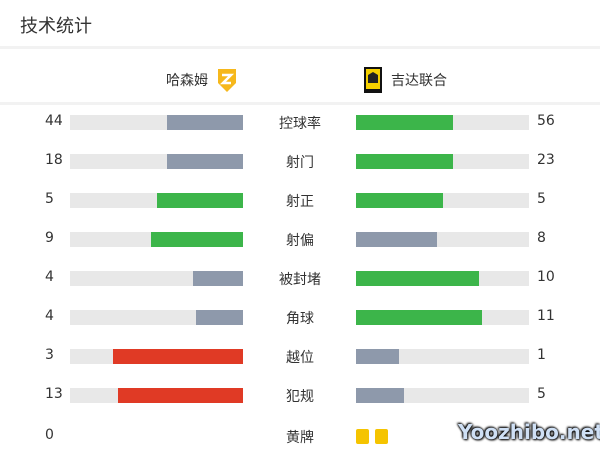 The image size is (600, 450). I want to click on stat-label: 控球率, so click(300, 124).